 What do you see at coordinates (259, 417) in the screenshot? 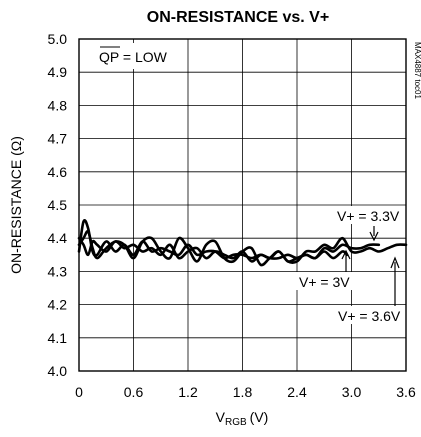
I see `x-axis-label-unit: (V)` at bounding box center [259, 417].